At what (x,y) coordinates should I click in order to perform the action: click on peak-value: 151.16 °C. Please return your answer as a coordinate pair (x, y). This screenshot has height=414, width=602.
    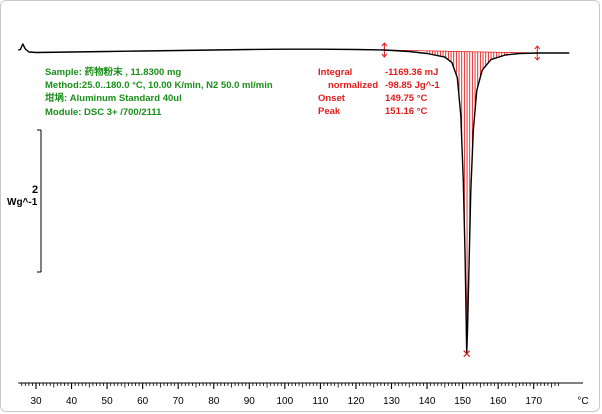
    Looking at the image, I should click on (406, 111).